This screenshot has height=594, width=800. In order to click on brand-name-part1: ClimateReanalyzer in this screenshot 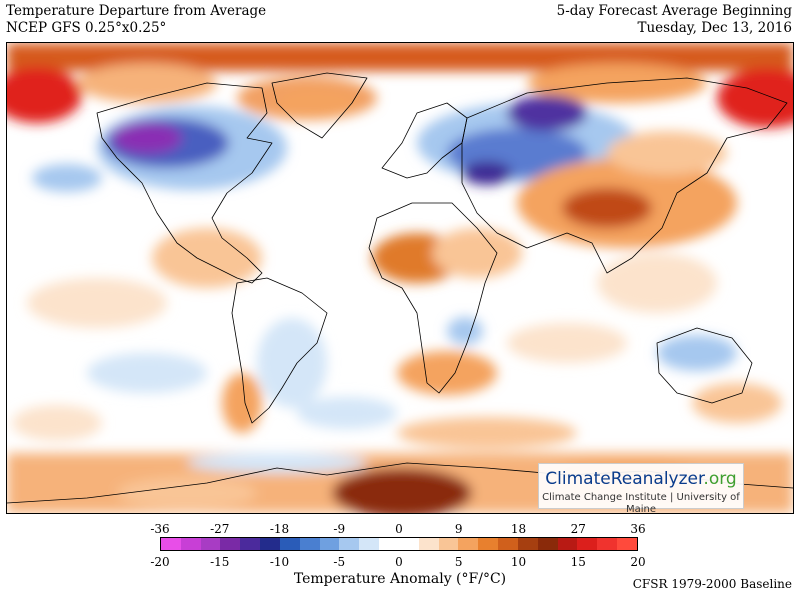, I will do `click(624, 479)`.